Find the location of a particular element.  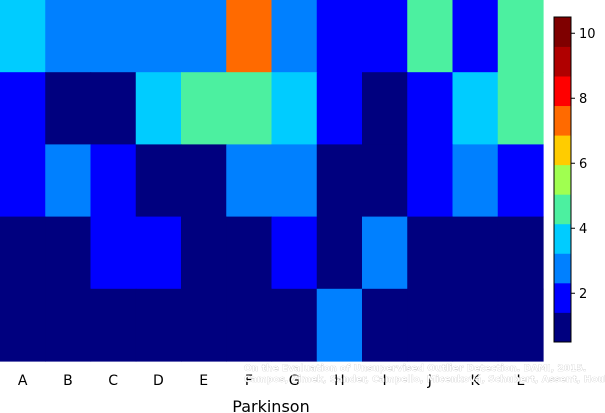

heatmap-cell-K-row1 is located at coordinates (475, 36).